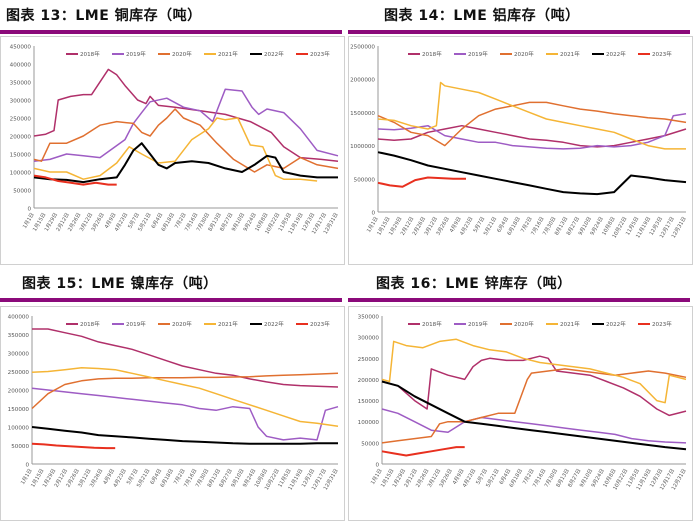 The image size is (695, 522). I want to click on y-tick-label: 1000000, so click(362, 147).